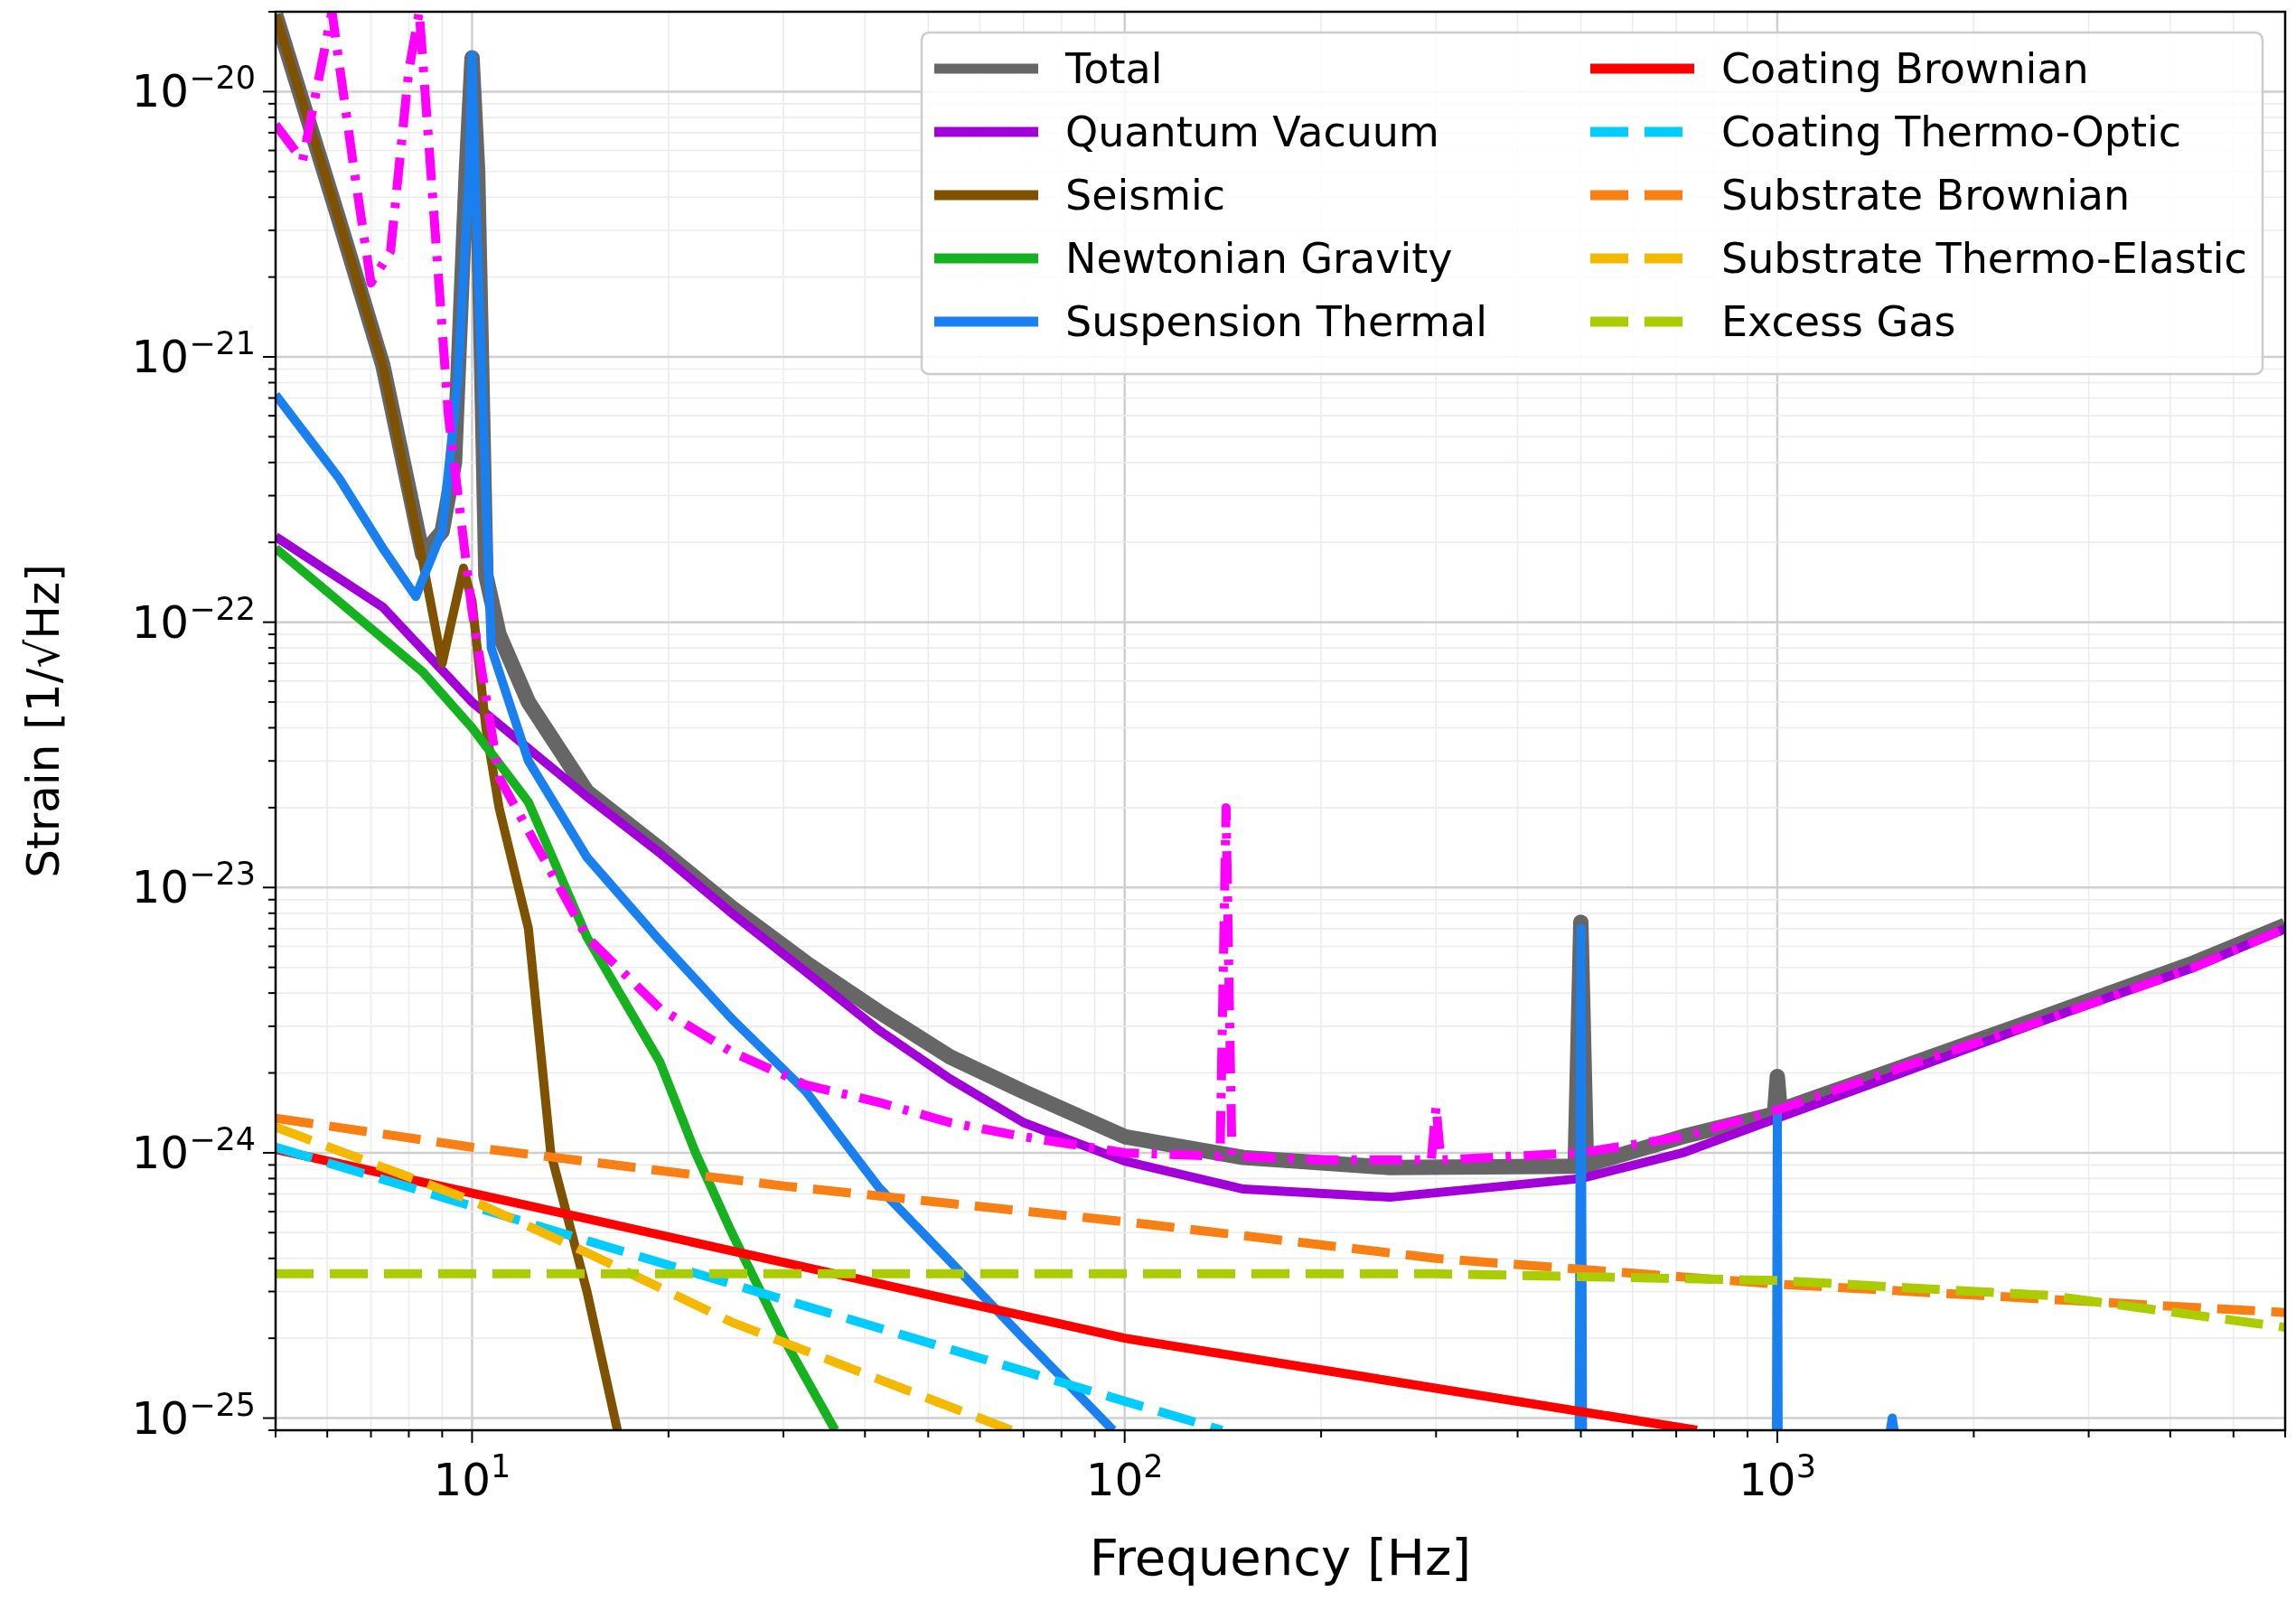  I want to click on y-tick-label: 10$^{−22}$, so click(193, 620).